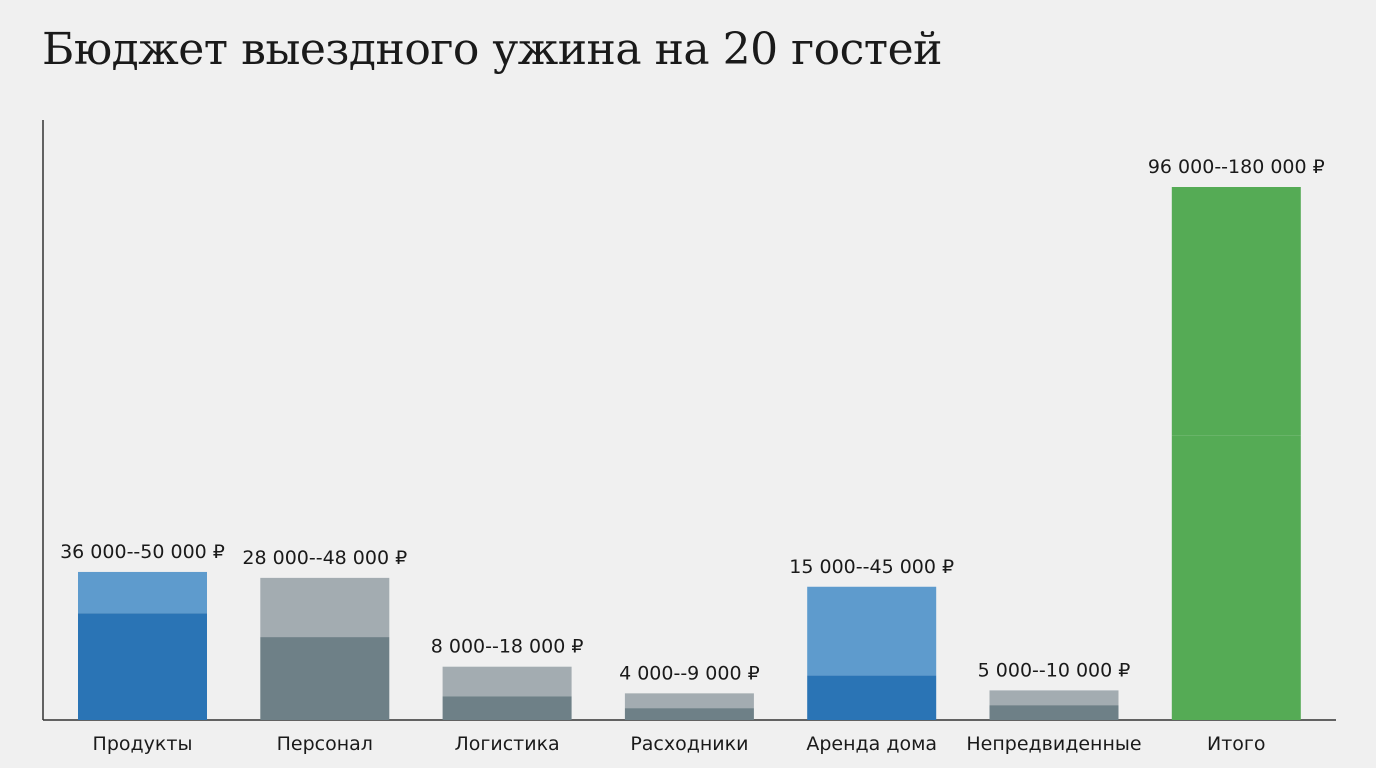 The image size is (1376, 768). What do you see at coordinates (507, 647) in the screenshot?
I see `data-label: 8 000--18 000 ₽` at bounding box center [507, 647].